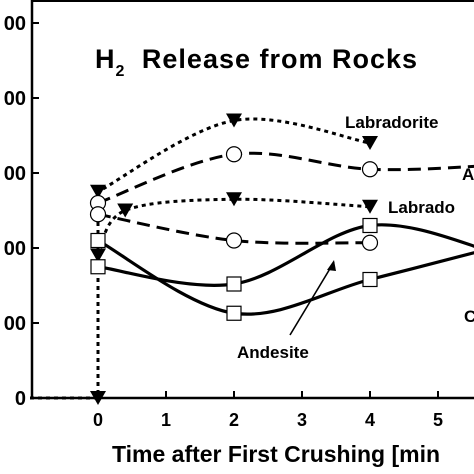 The image size is (474, 474). What do you see at coordinates (421, 207) in the screenshot?
I see `series-label: Labrado` at bounding box center [421, 207].